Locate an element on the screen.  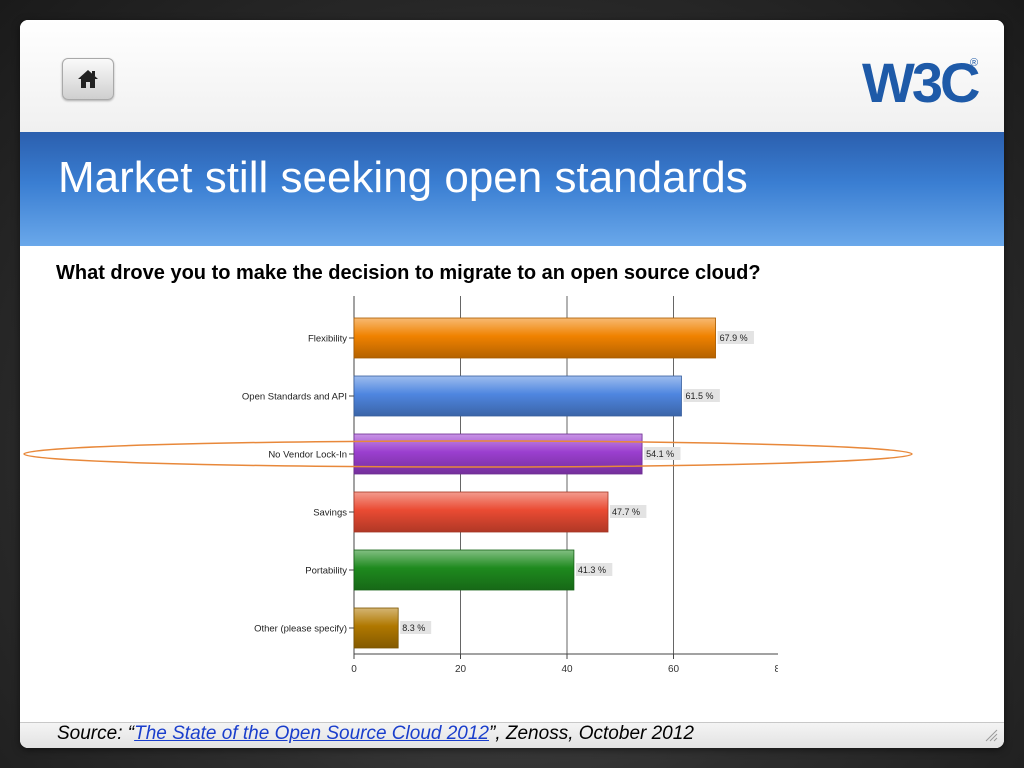
source-suffix: ”, Zenoss, October 2012 is located at coordinates (591, 733).